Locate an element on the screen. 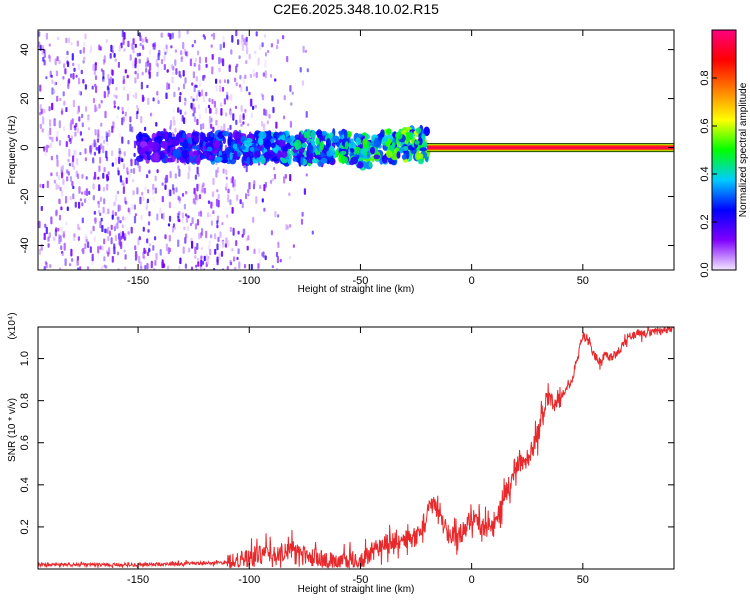  spectrogram-y-label: Frequency (Hz) is located at coordinates (12, 150).